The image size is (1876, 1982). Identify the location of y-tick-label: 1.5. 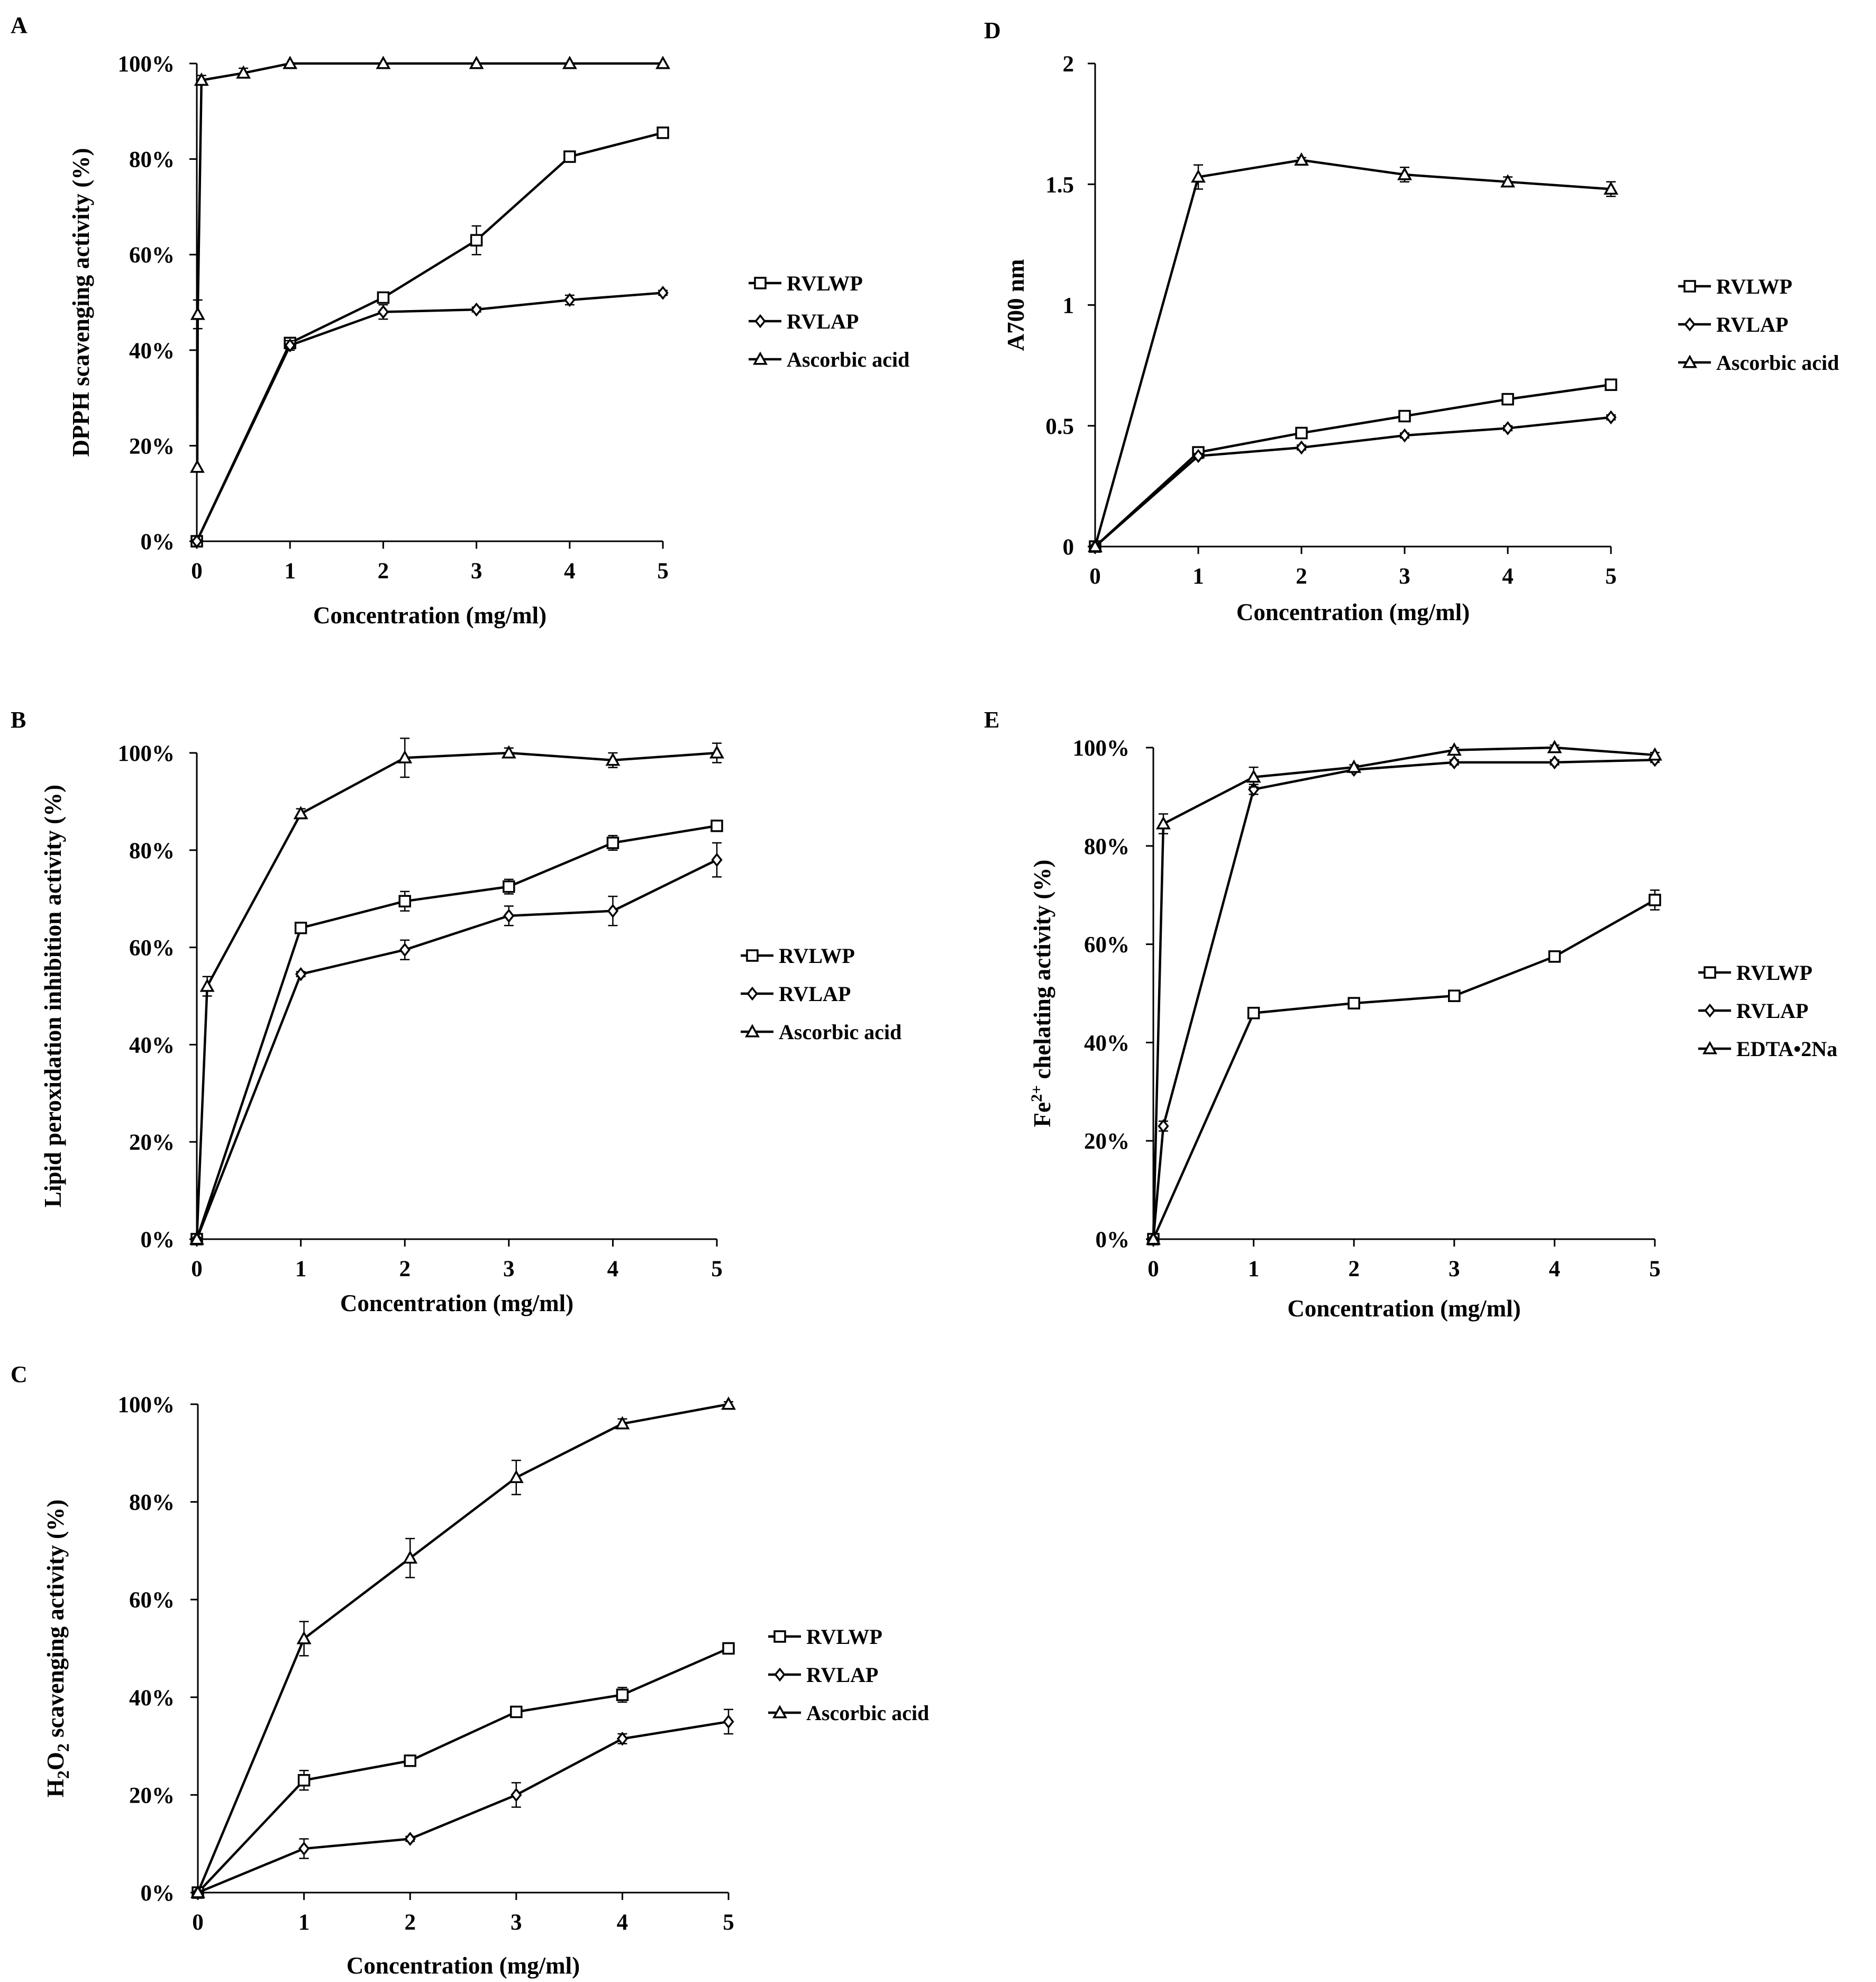
(1059, 184).